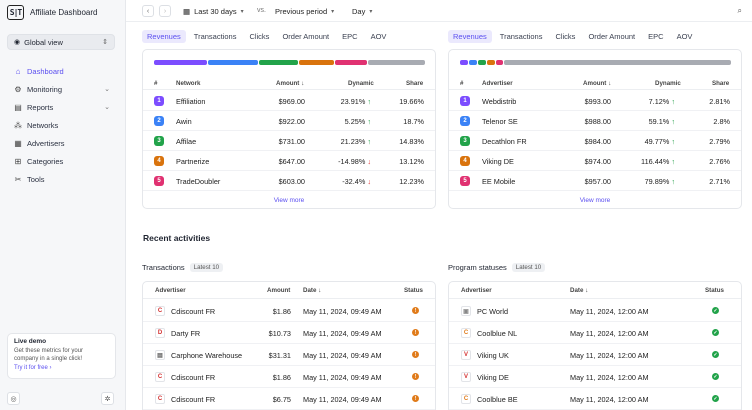  I want to click on table-row: 1 Effiliation $969.00 23.91% ↑ 19.66%, so click(289, 101).